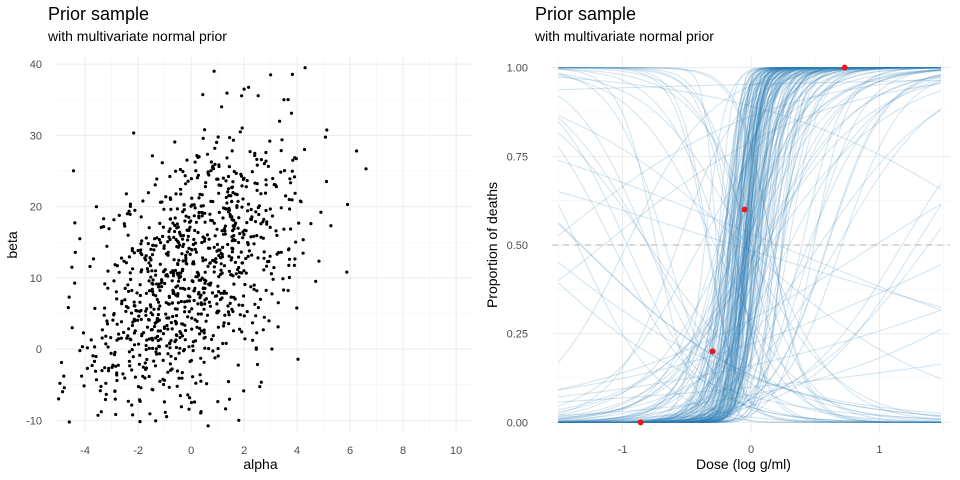 This screenshot has height=480, width=960. Describe the element at coordinates (751, 450) in the screenshot. I see `dose-response-x-tick-label: 0` at that location.